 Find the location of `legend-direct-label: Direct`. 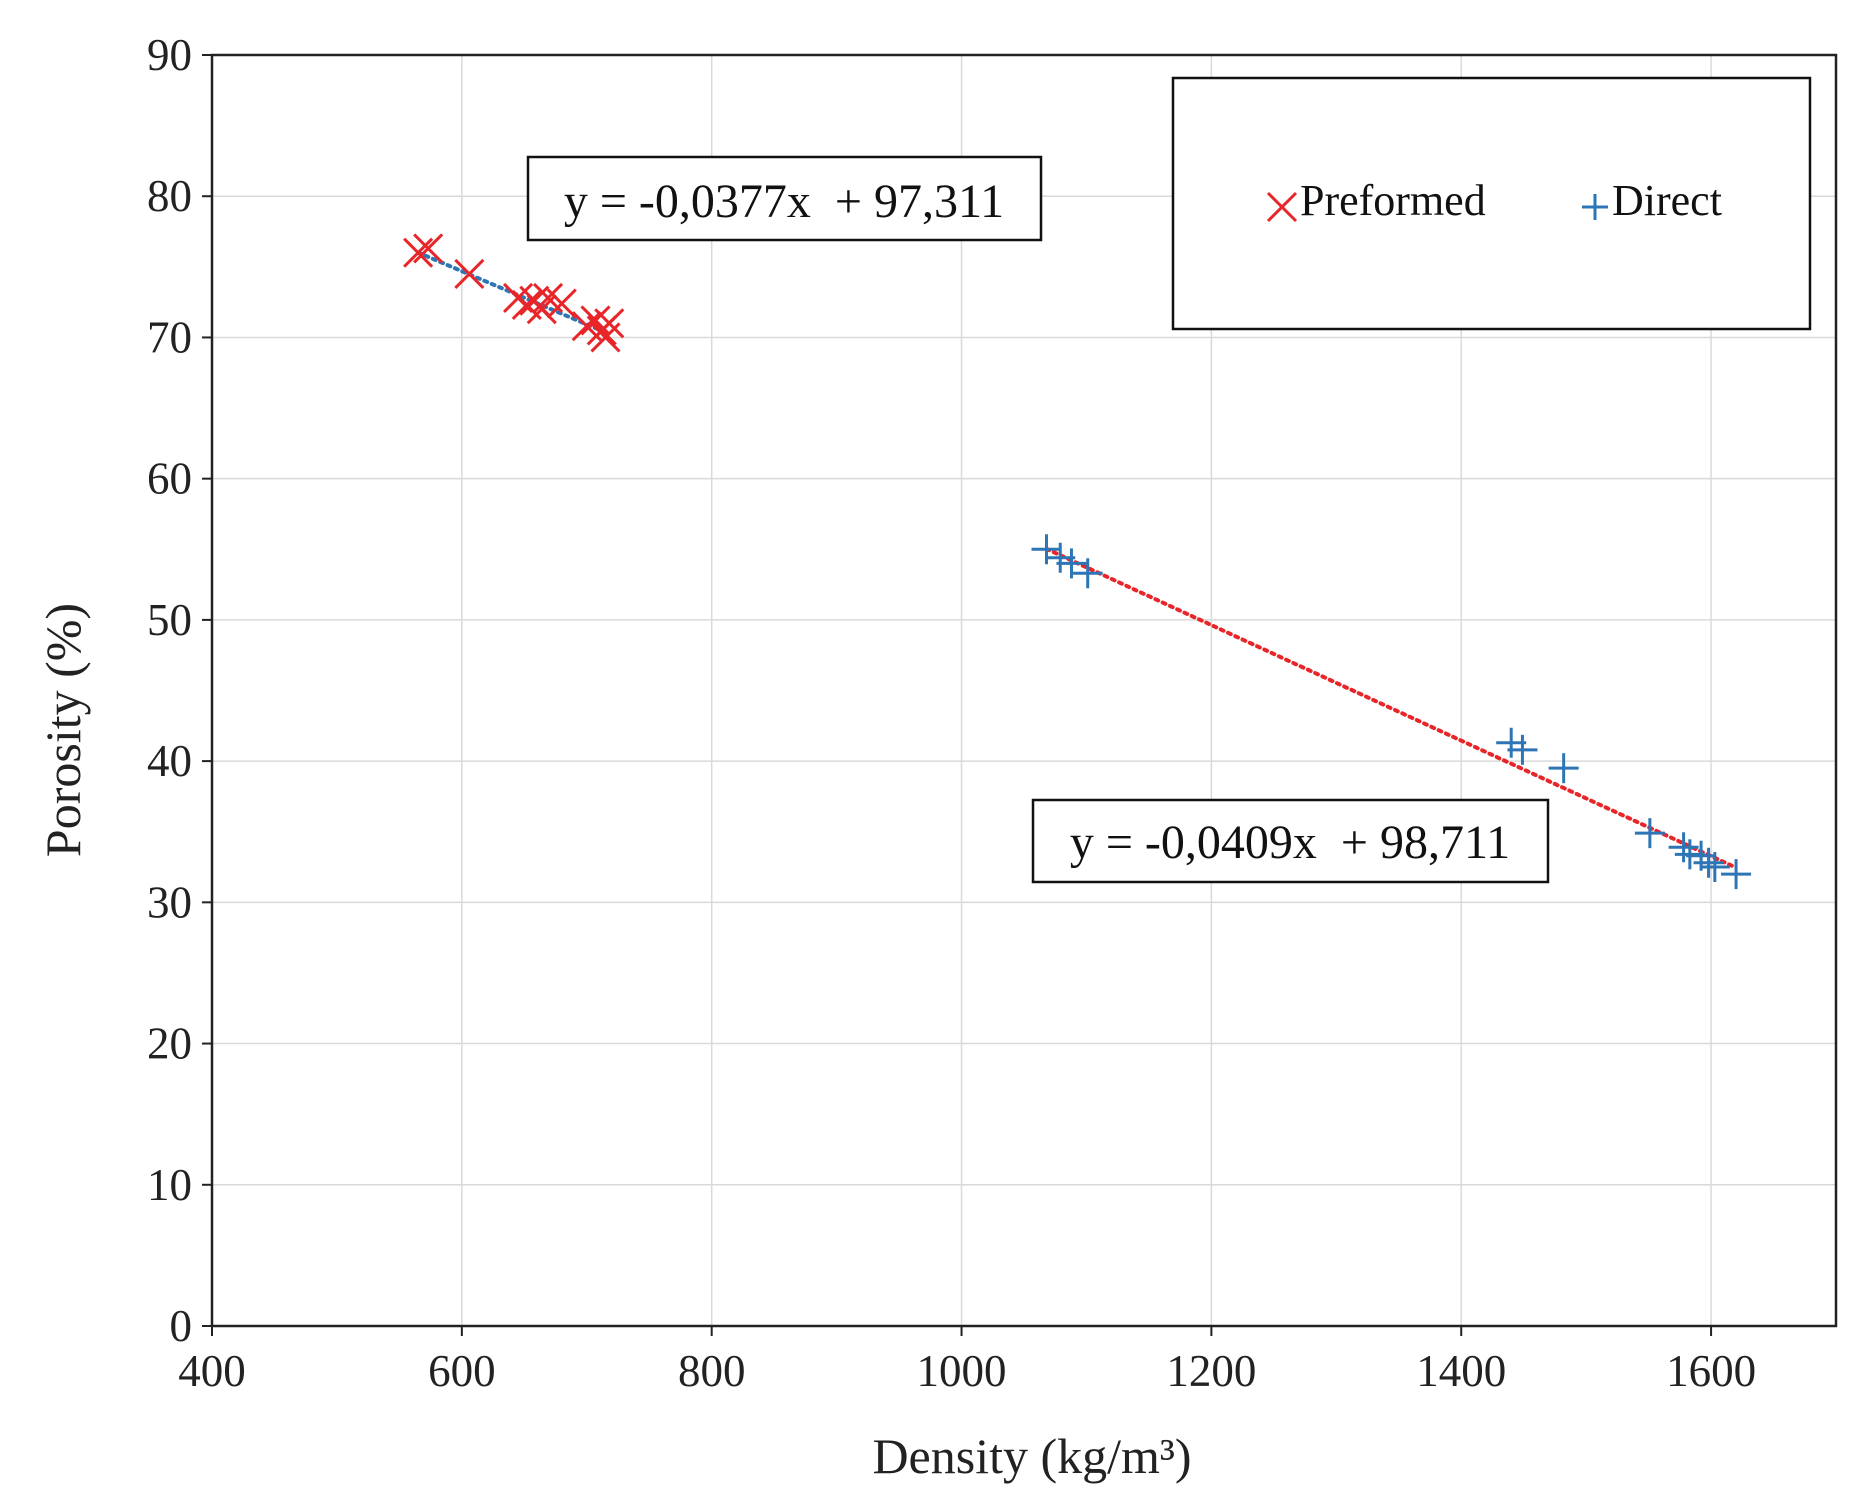

legend-direct-label: Direct is located at coordinates (1667, 200).